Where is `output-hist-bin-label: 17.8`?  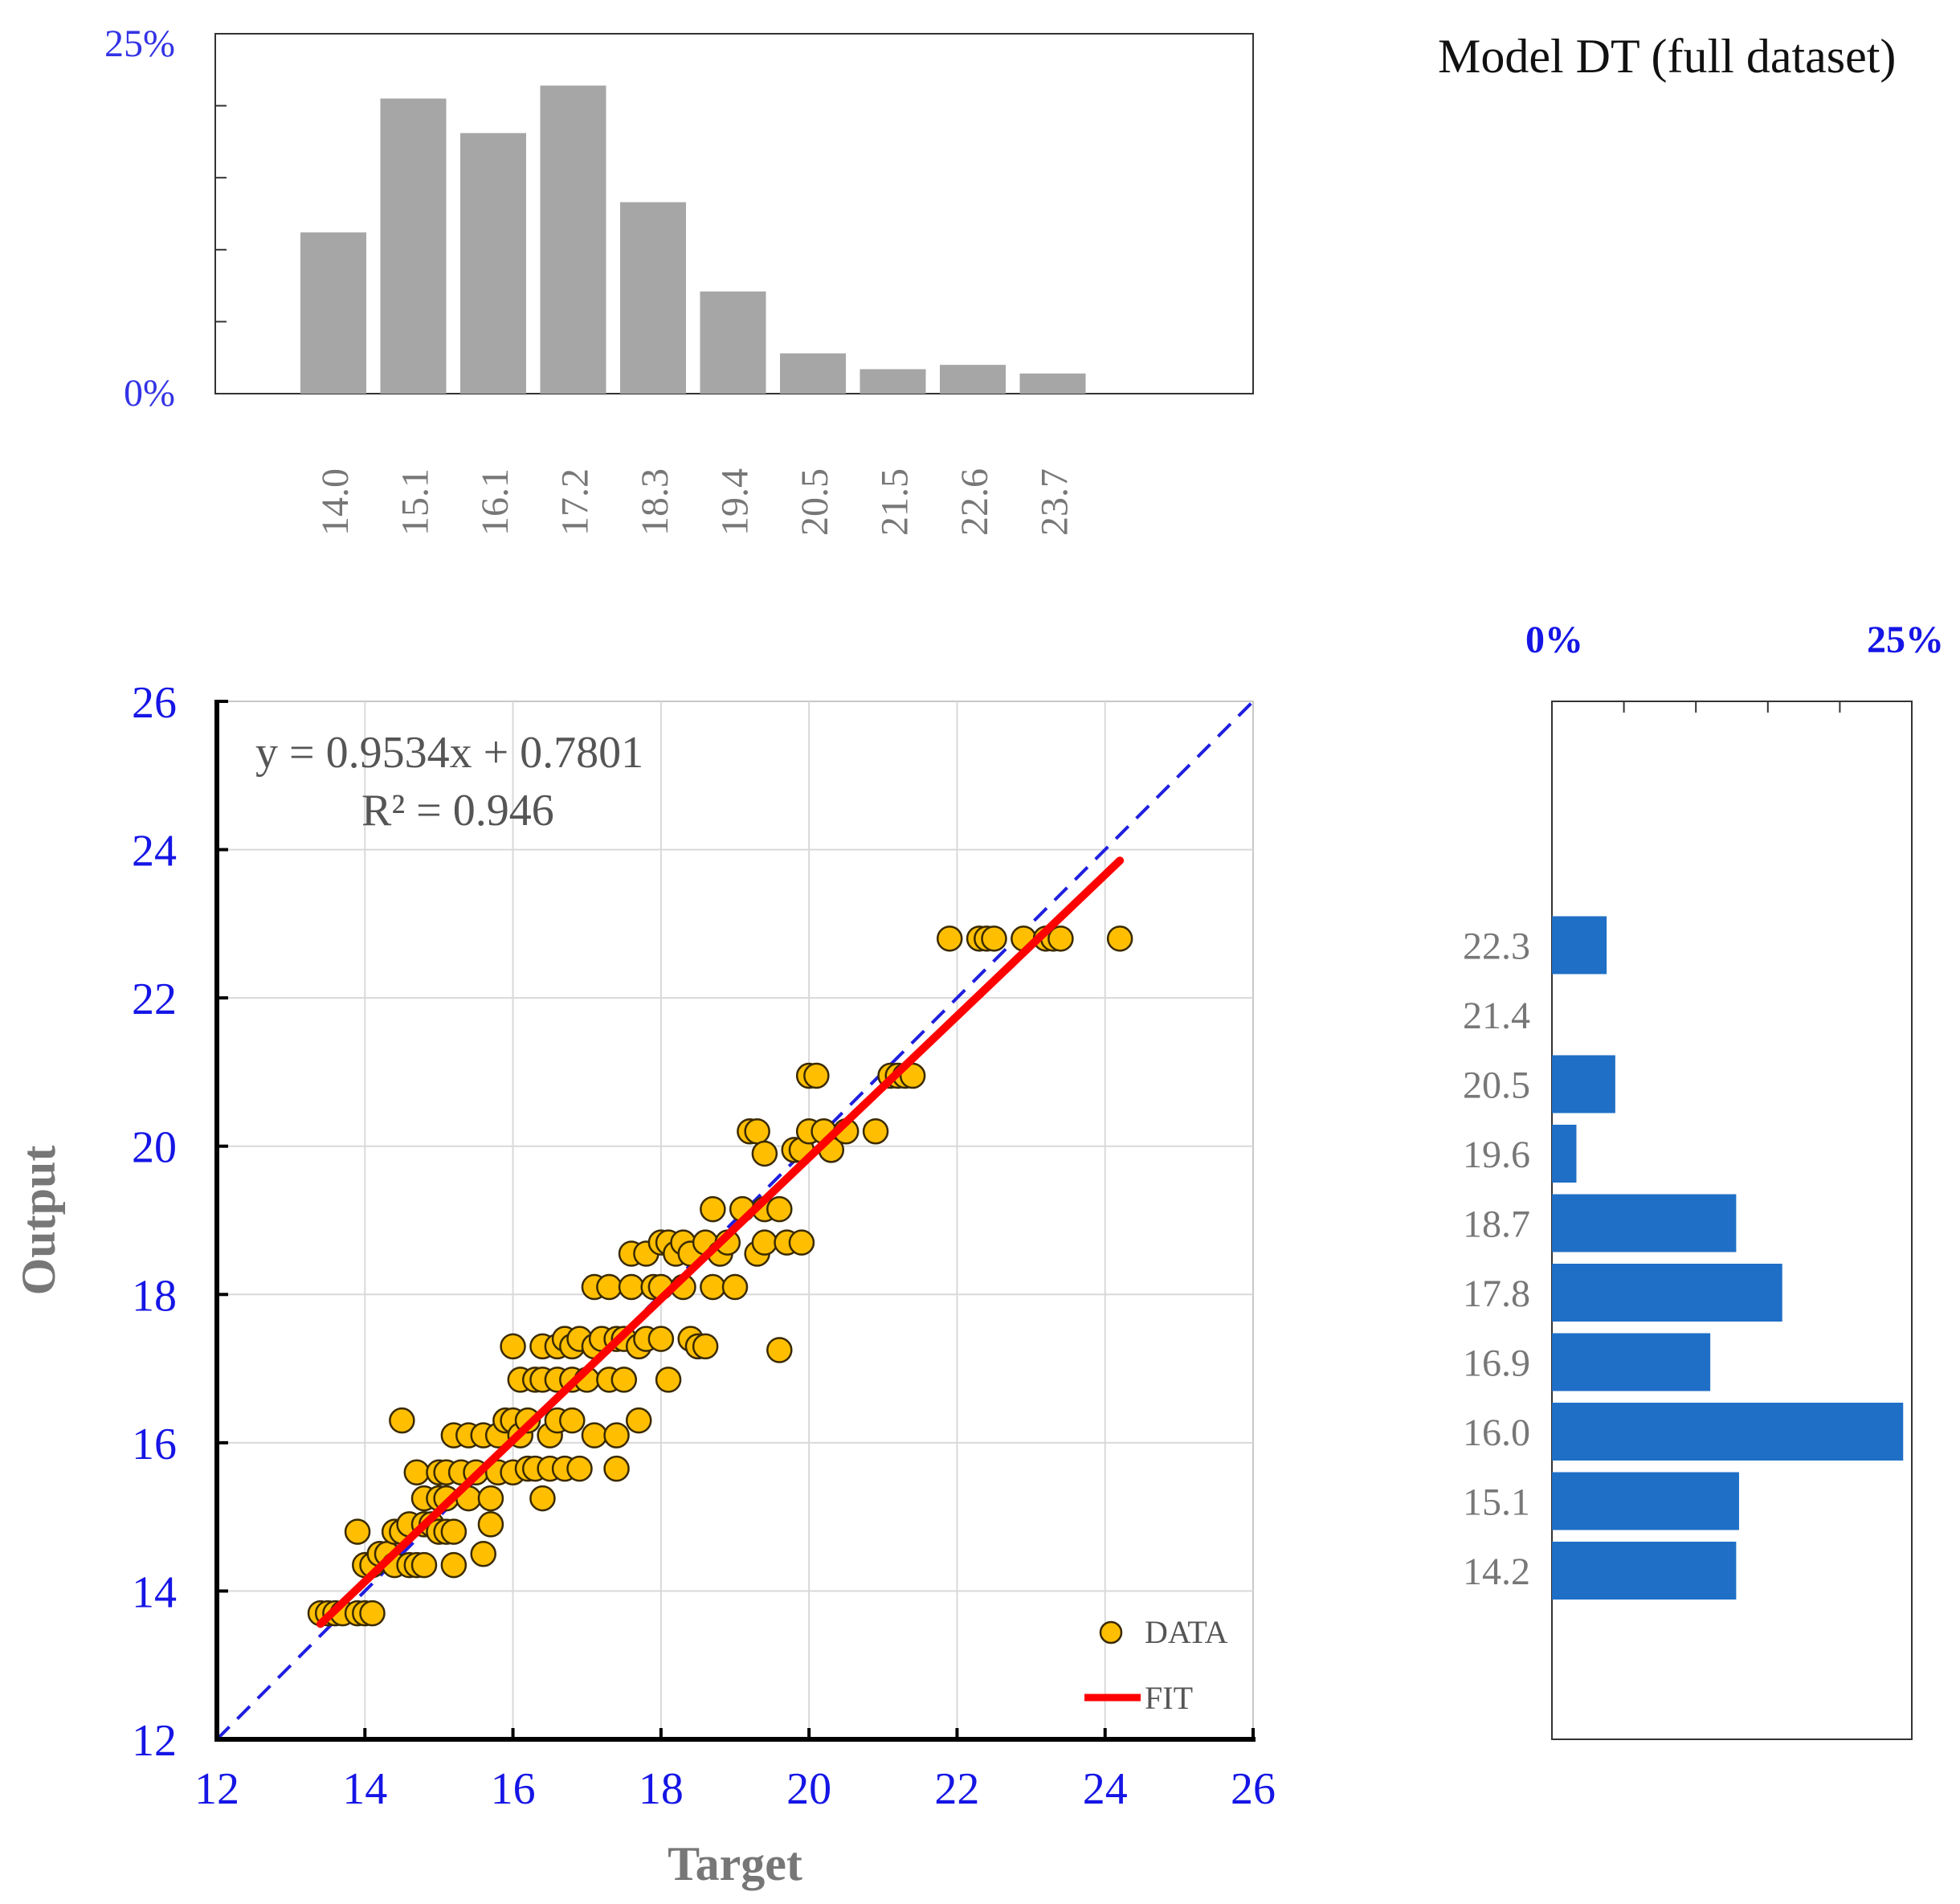 output-hist-bin-label: 17.8 is located at coordinates (1496, 1294).